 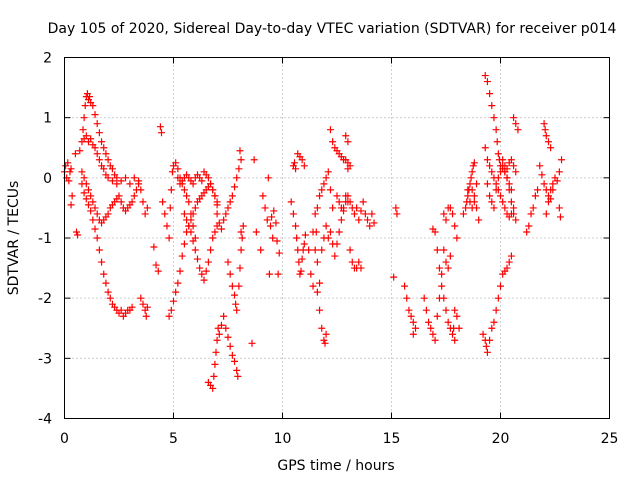 What do you see at coordinates (610, 439) in the screenshot?
I see `x-tick-label: 25` at bounding box center [610, 439].